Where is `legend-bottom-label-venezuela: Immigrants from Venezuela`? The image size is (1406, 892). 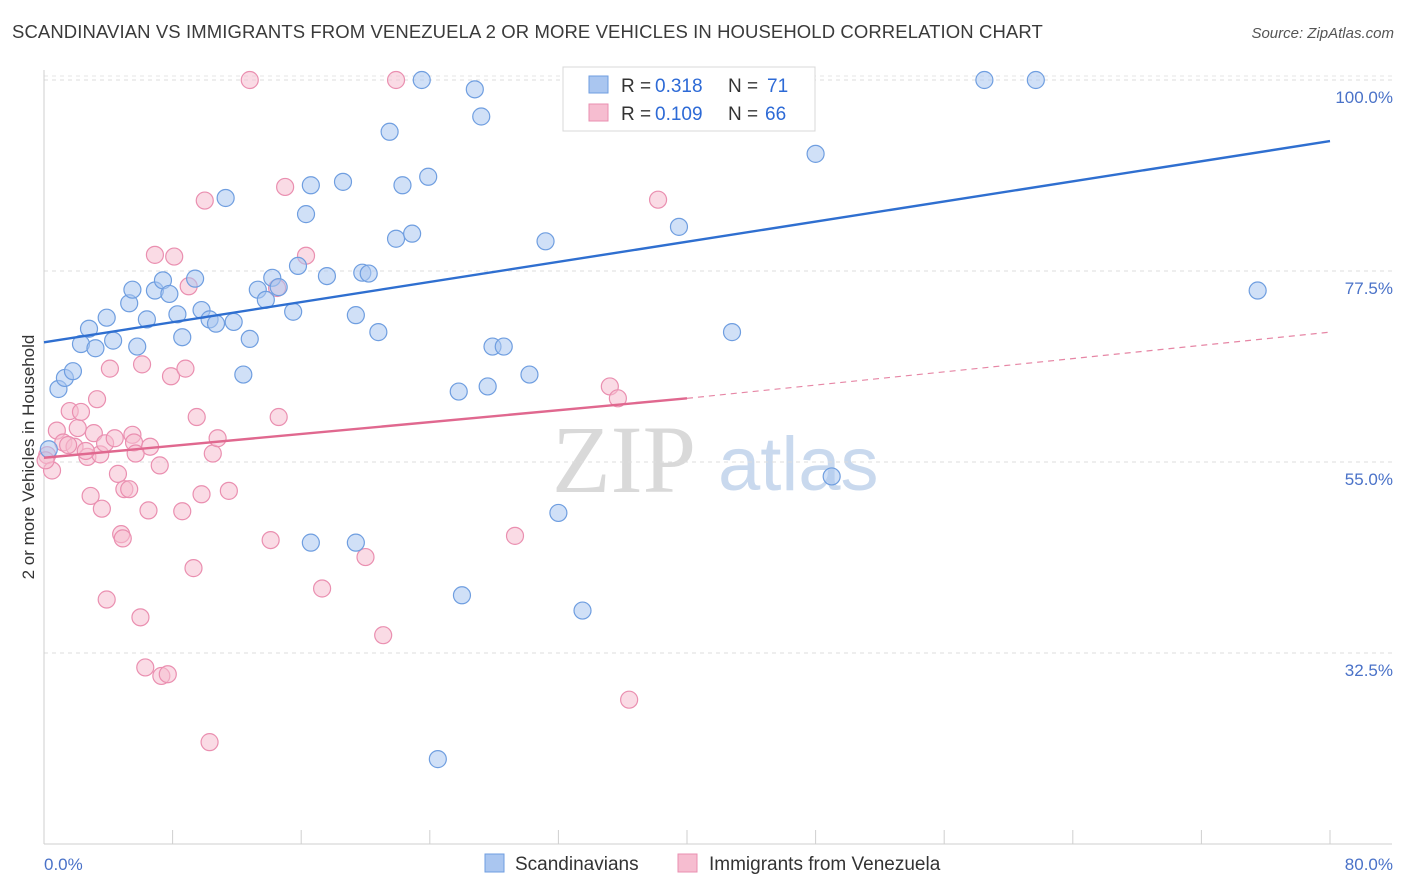
legend-bottom-label-venezuela: Immigrants from Venezuela is located at coordinates (825, 864).